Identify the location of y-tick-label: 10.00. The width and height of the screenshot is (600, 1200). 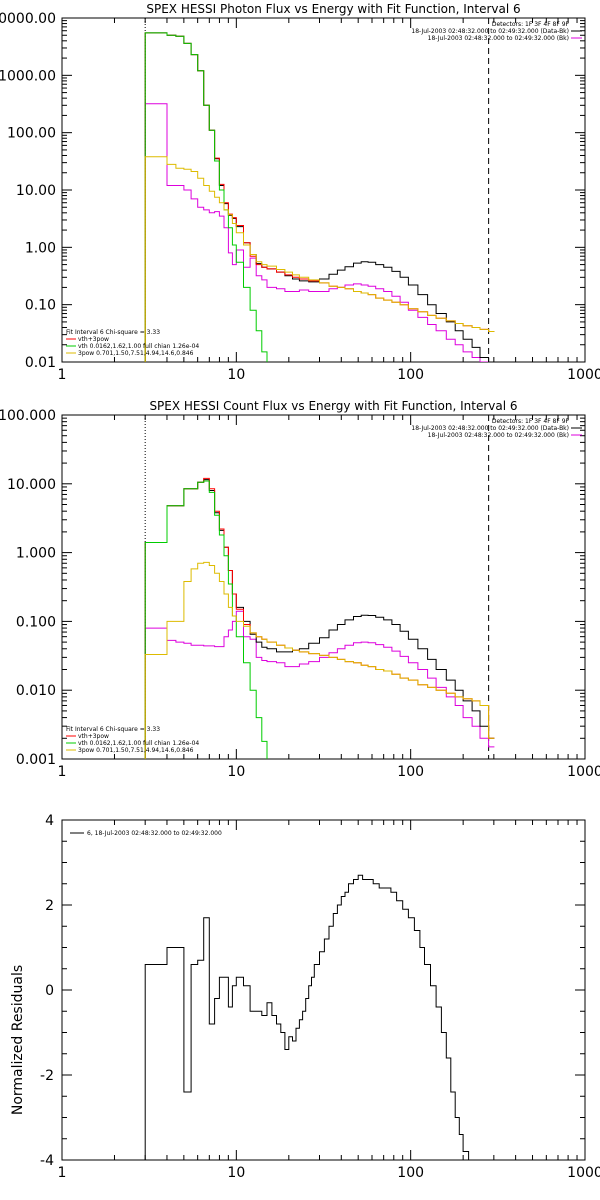
(36, 191).